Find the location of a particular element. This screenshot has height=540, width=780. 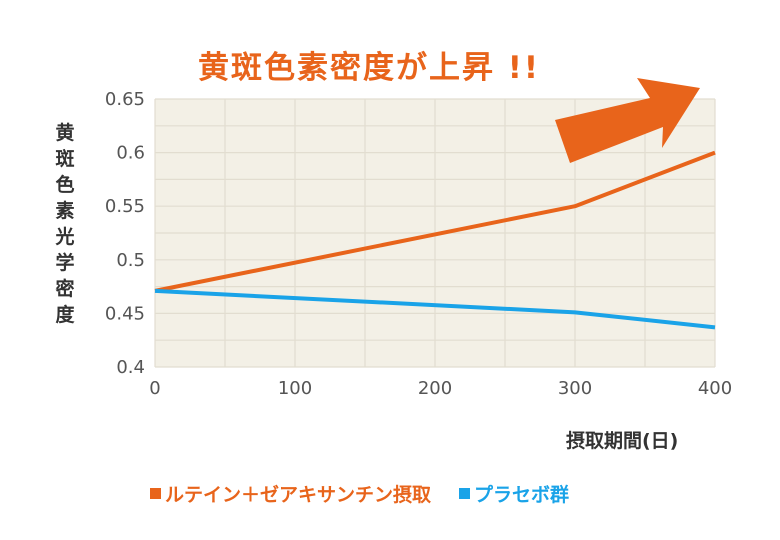

y-tick-label: 0.45 is located at coordinates (125, 313).